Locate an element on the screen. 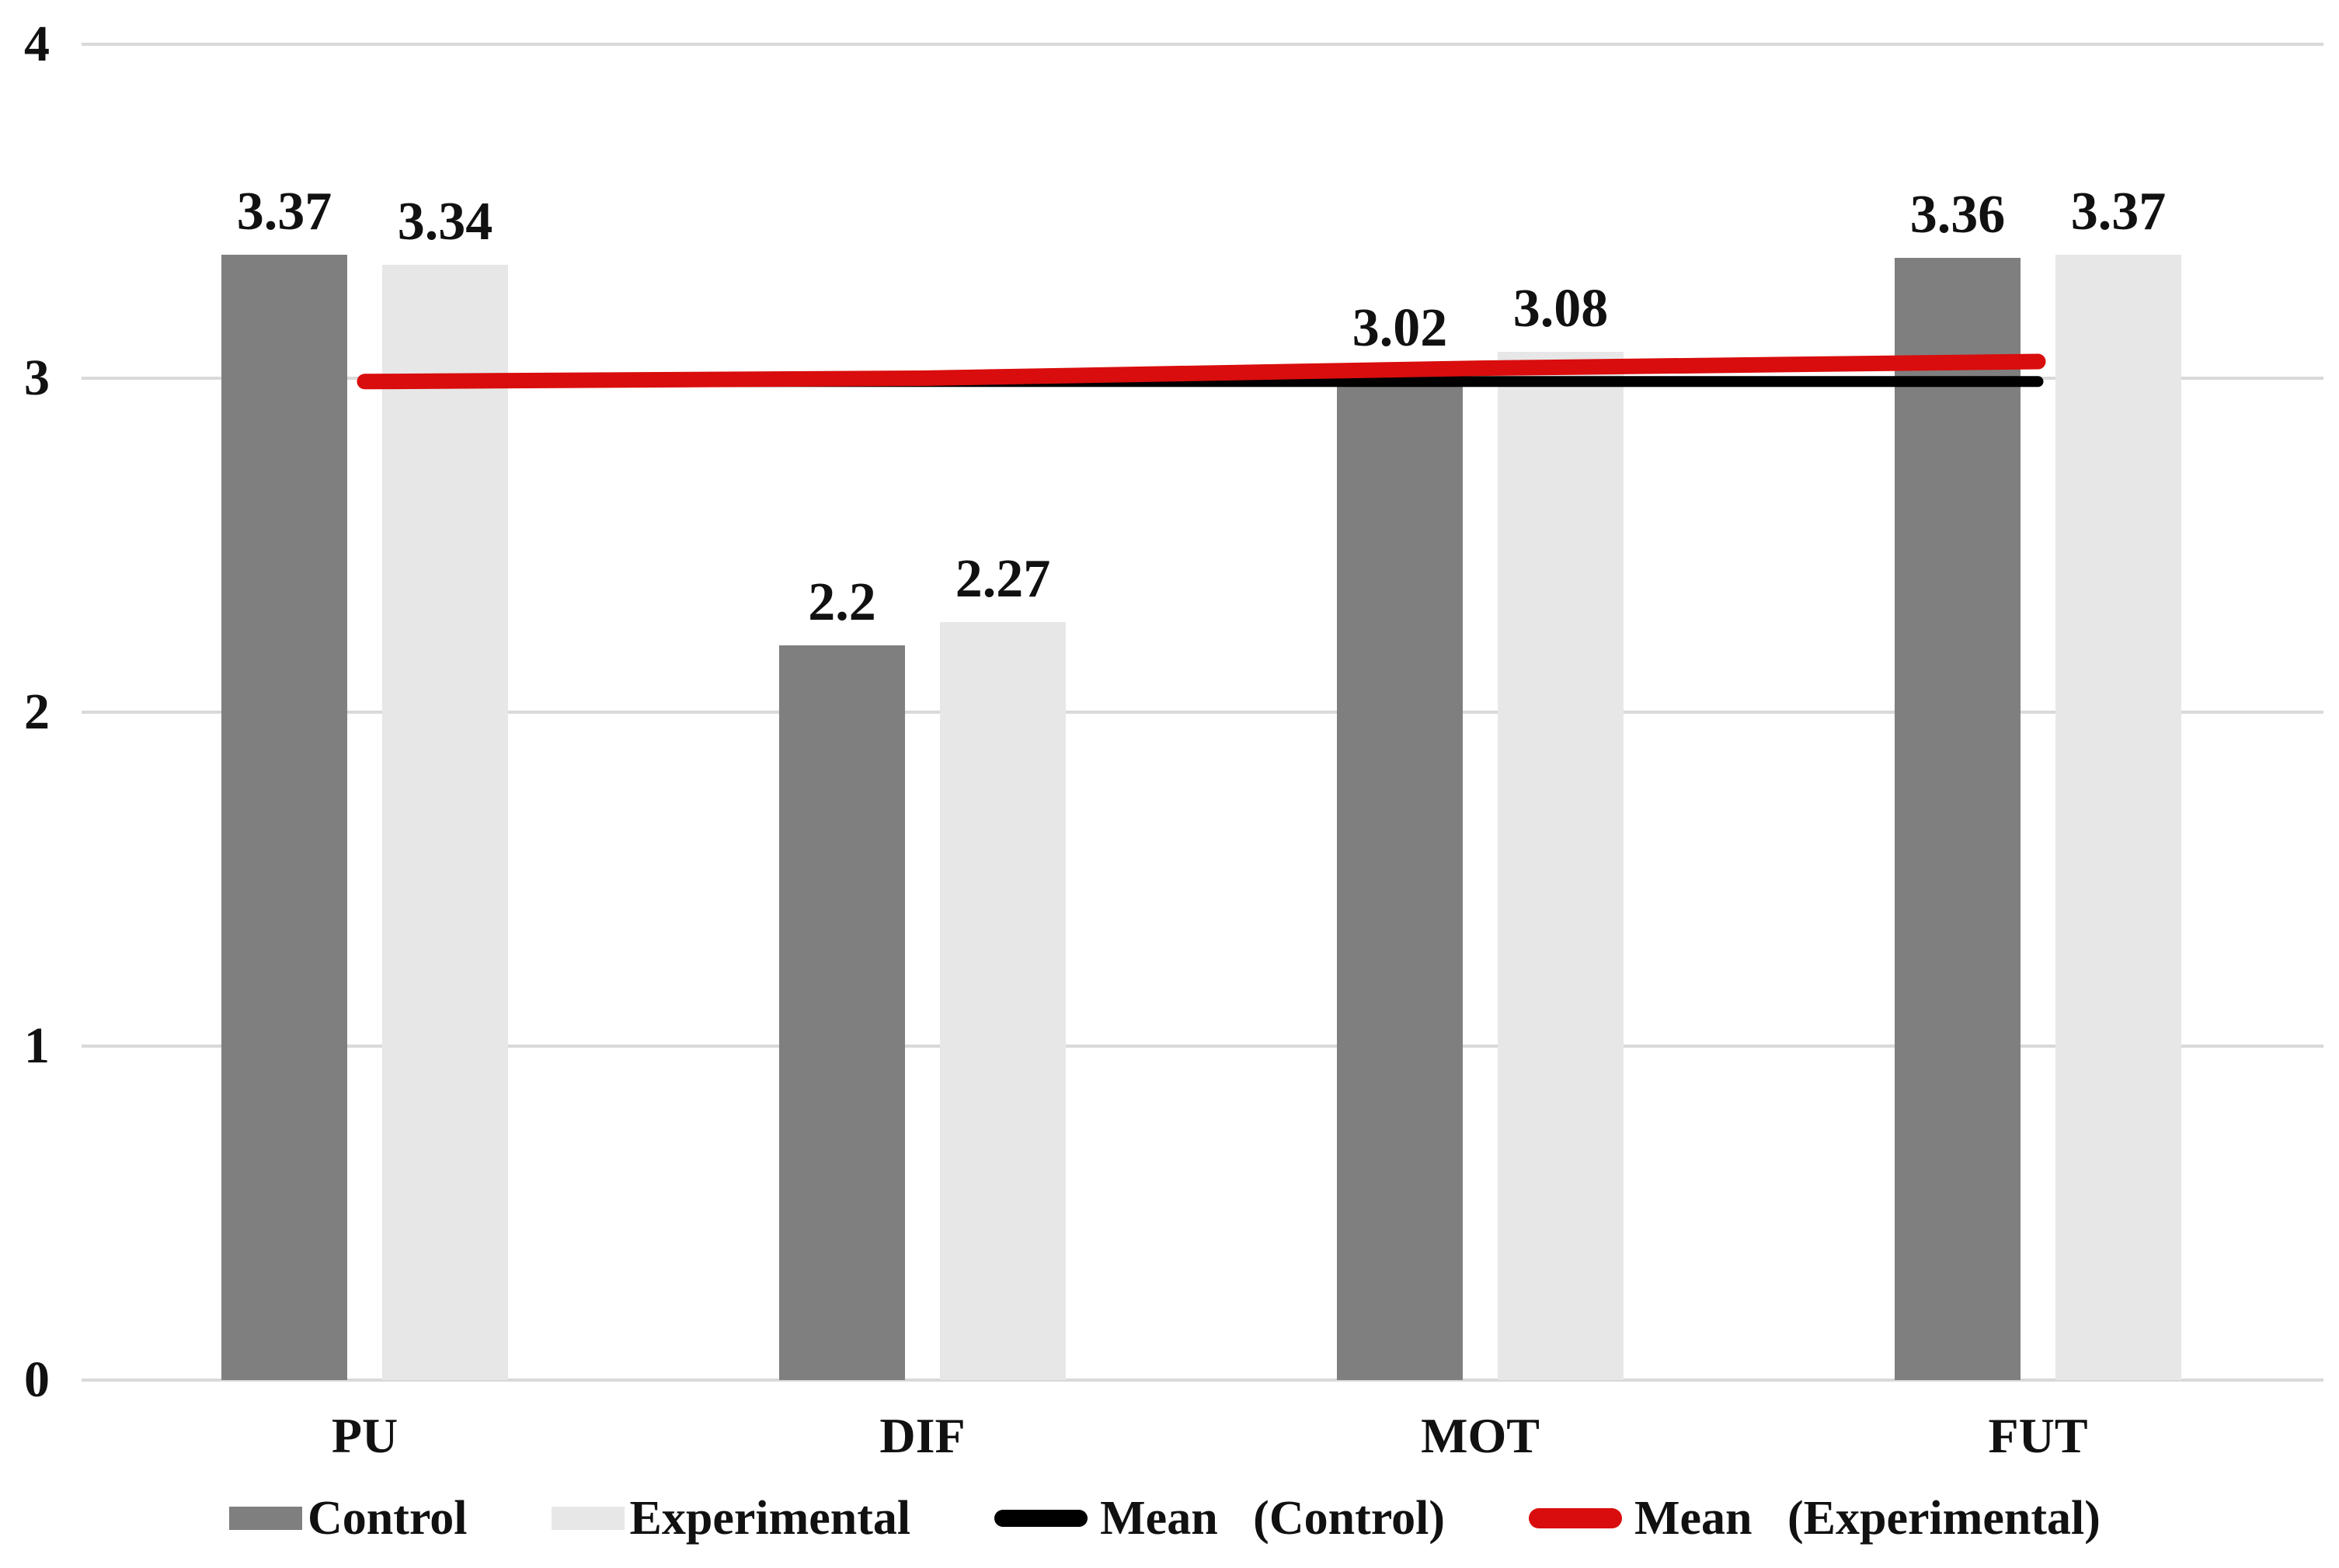 The height and width of the screenshot is (1568, 2339). y-tick-label: 2 is located at coordinates (37, 712).